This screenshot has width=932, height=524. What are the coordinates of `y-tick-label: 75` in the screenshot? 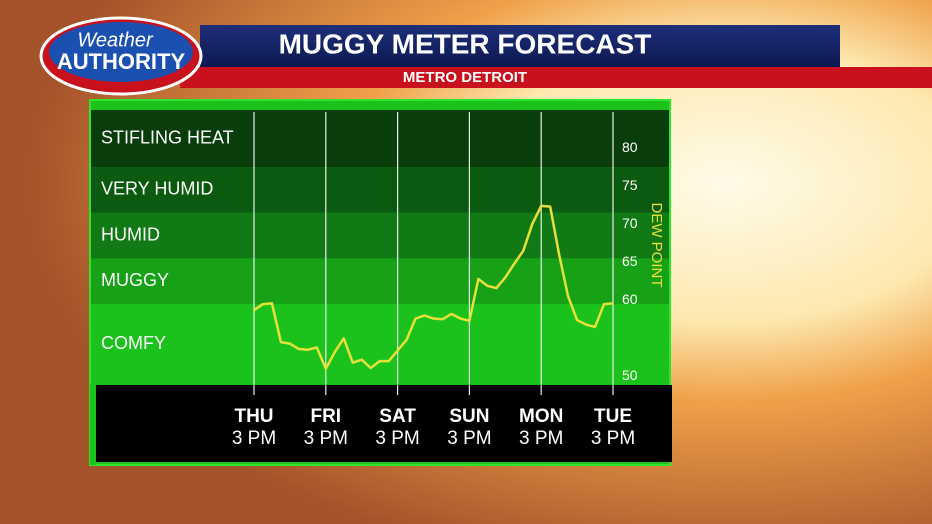 It's located at (630, 185).